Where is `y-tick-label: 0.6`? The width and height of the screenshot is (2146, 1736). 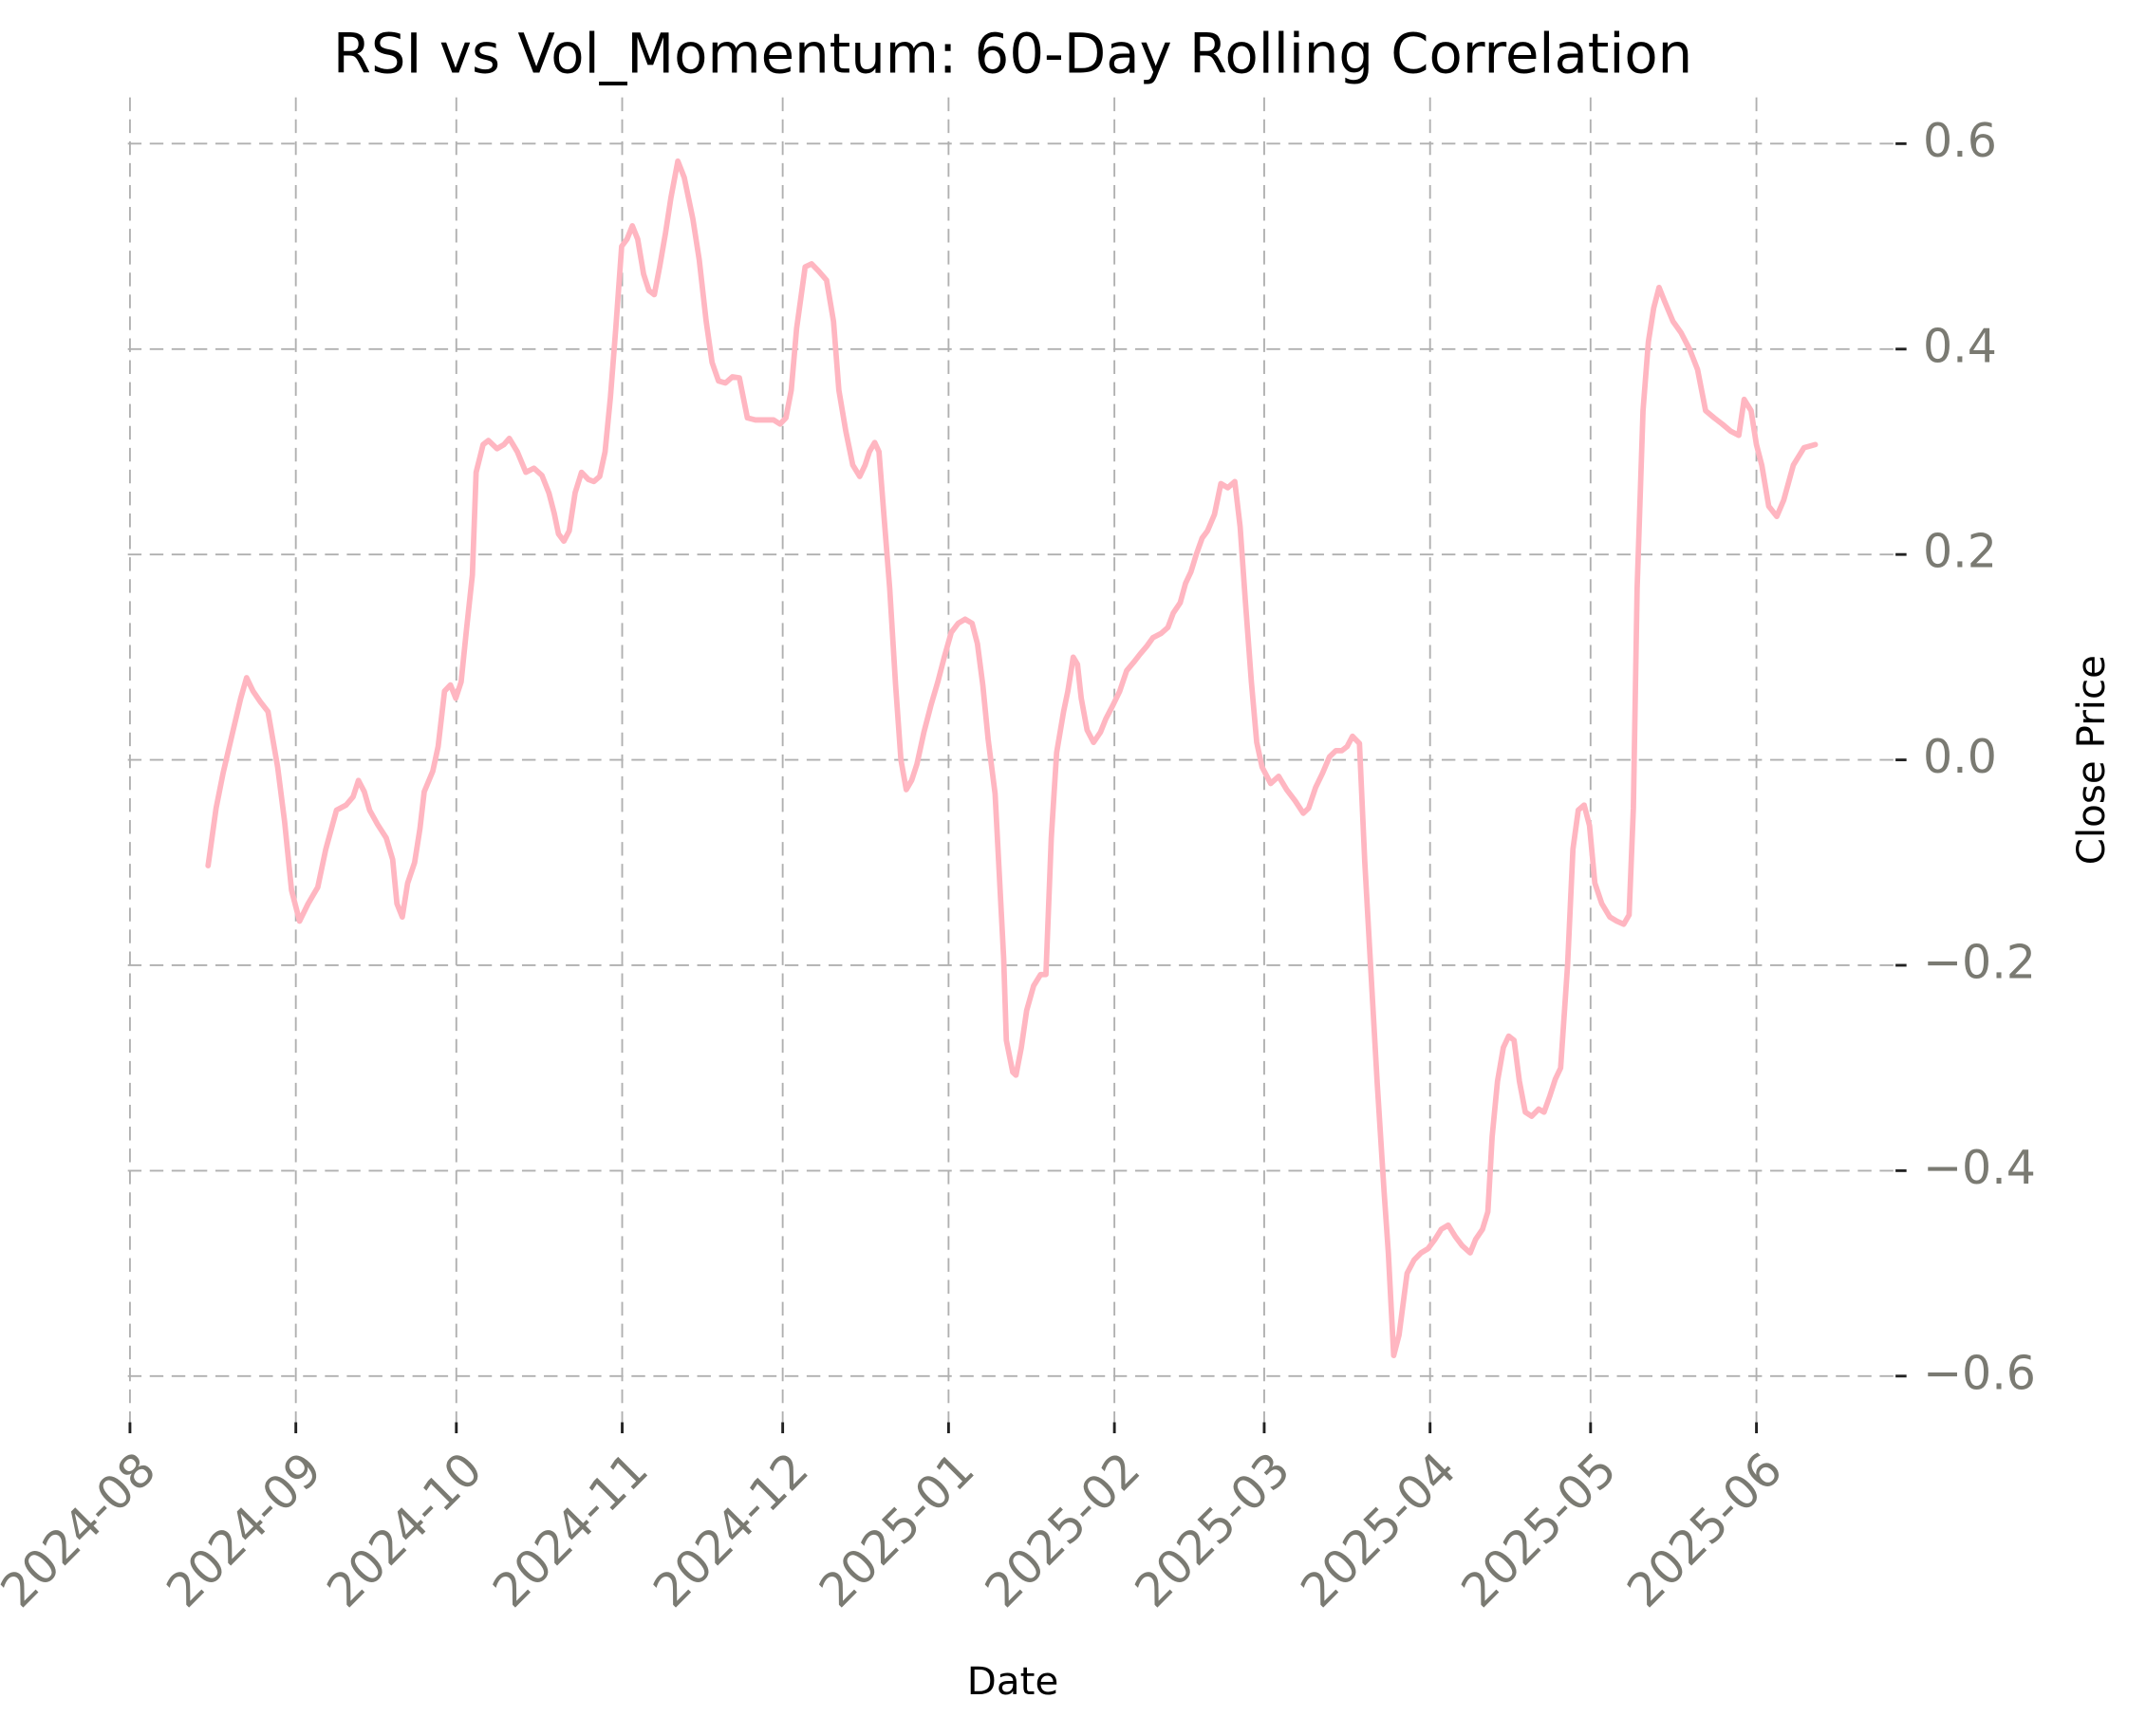 y-tick-label: 0.6 is located at coordinates (1960, 140).